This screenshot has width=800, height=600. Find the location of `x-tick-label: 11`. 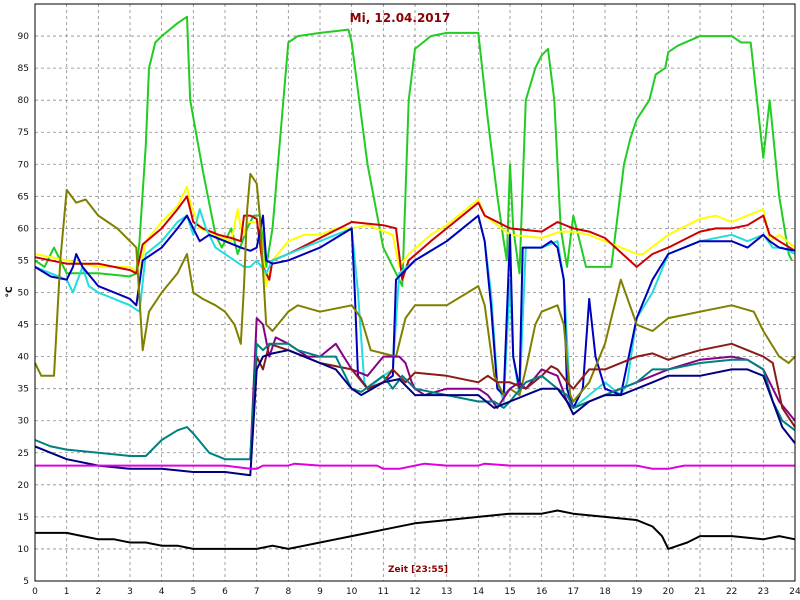

x-tick-label: 11 is located at coordinates (383, 592).